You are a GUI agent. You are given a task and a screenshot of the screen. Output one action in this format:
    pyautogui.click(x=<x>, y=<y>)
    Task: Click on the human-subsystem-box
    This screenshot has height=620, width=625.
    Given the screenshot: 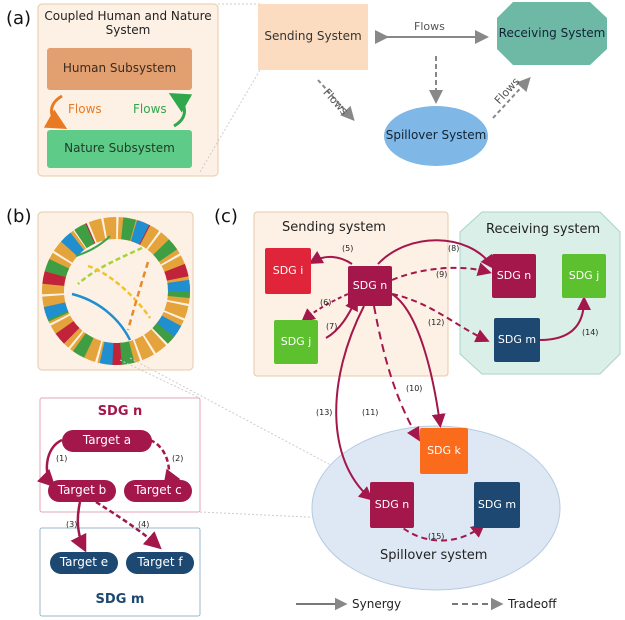 What is the action you would take?
    pyautogui.click(x=119, y=69)
    